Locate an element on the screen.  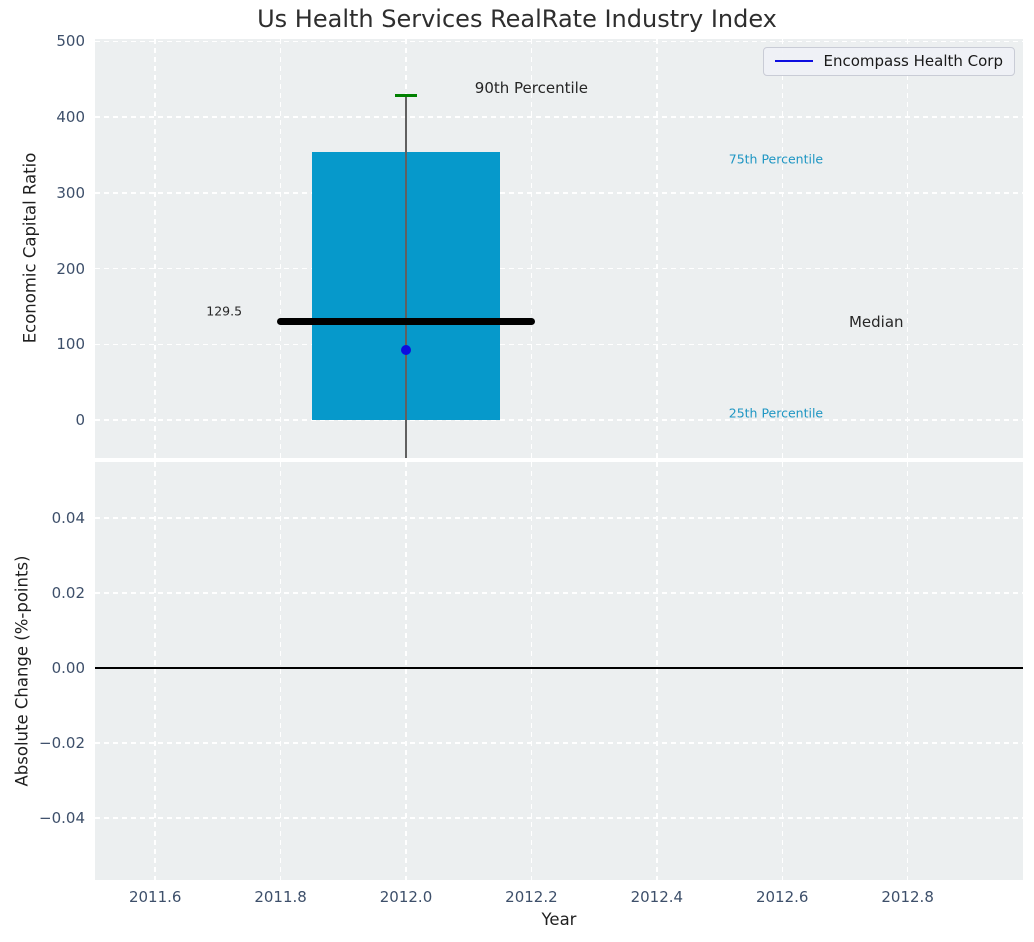
x-tick-label: 2012.8 is located at coordinates (907, 897).